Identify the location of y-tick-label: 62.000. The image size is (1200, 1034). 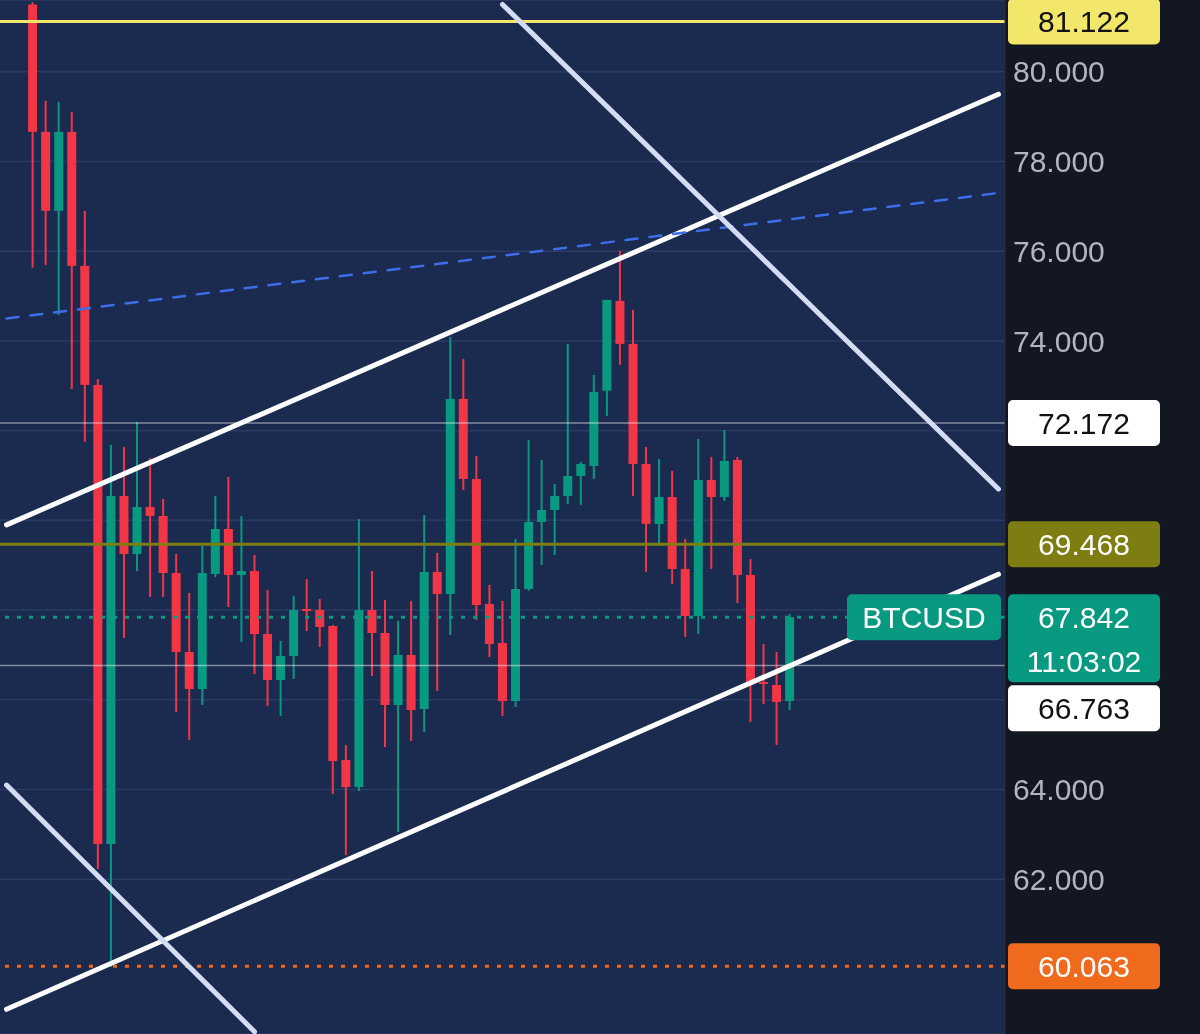
(1059, 879).